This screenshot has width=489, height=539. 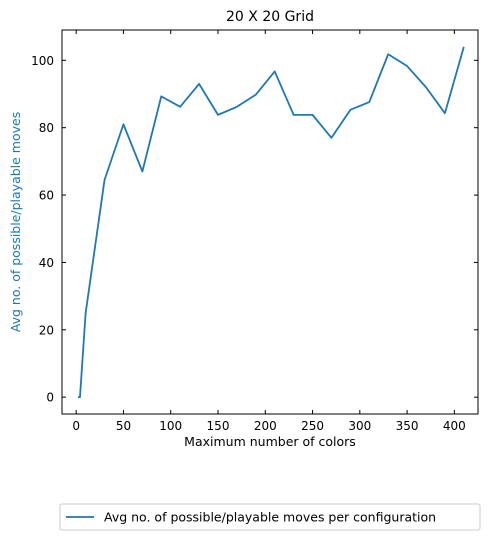 What do you see at coordinates (170, 426) in the screenshot?
I see `x-tick-label: 100` at bounding box center [170, 426].